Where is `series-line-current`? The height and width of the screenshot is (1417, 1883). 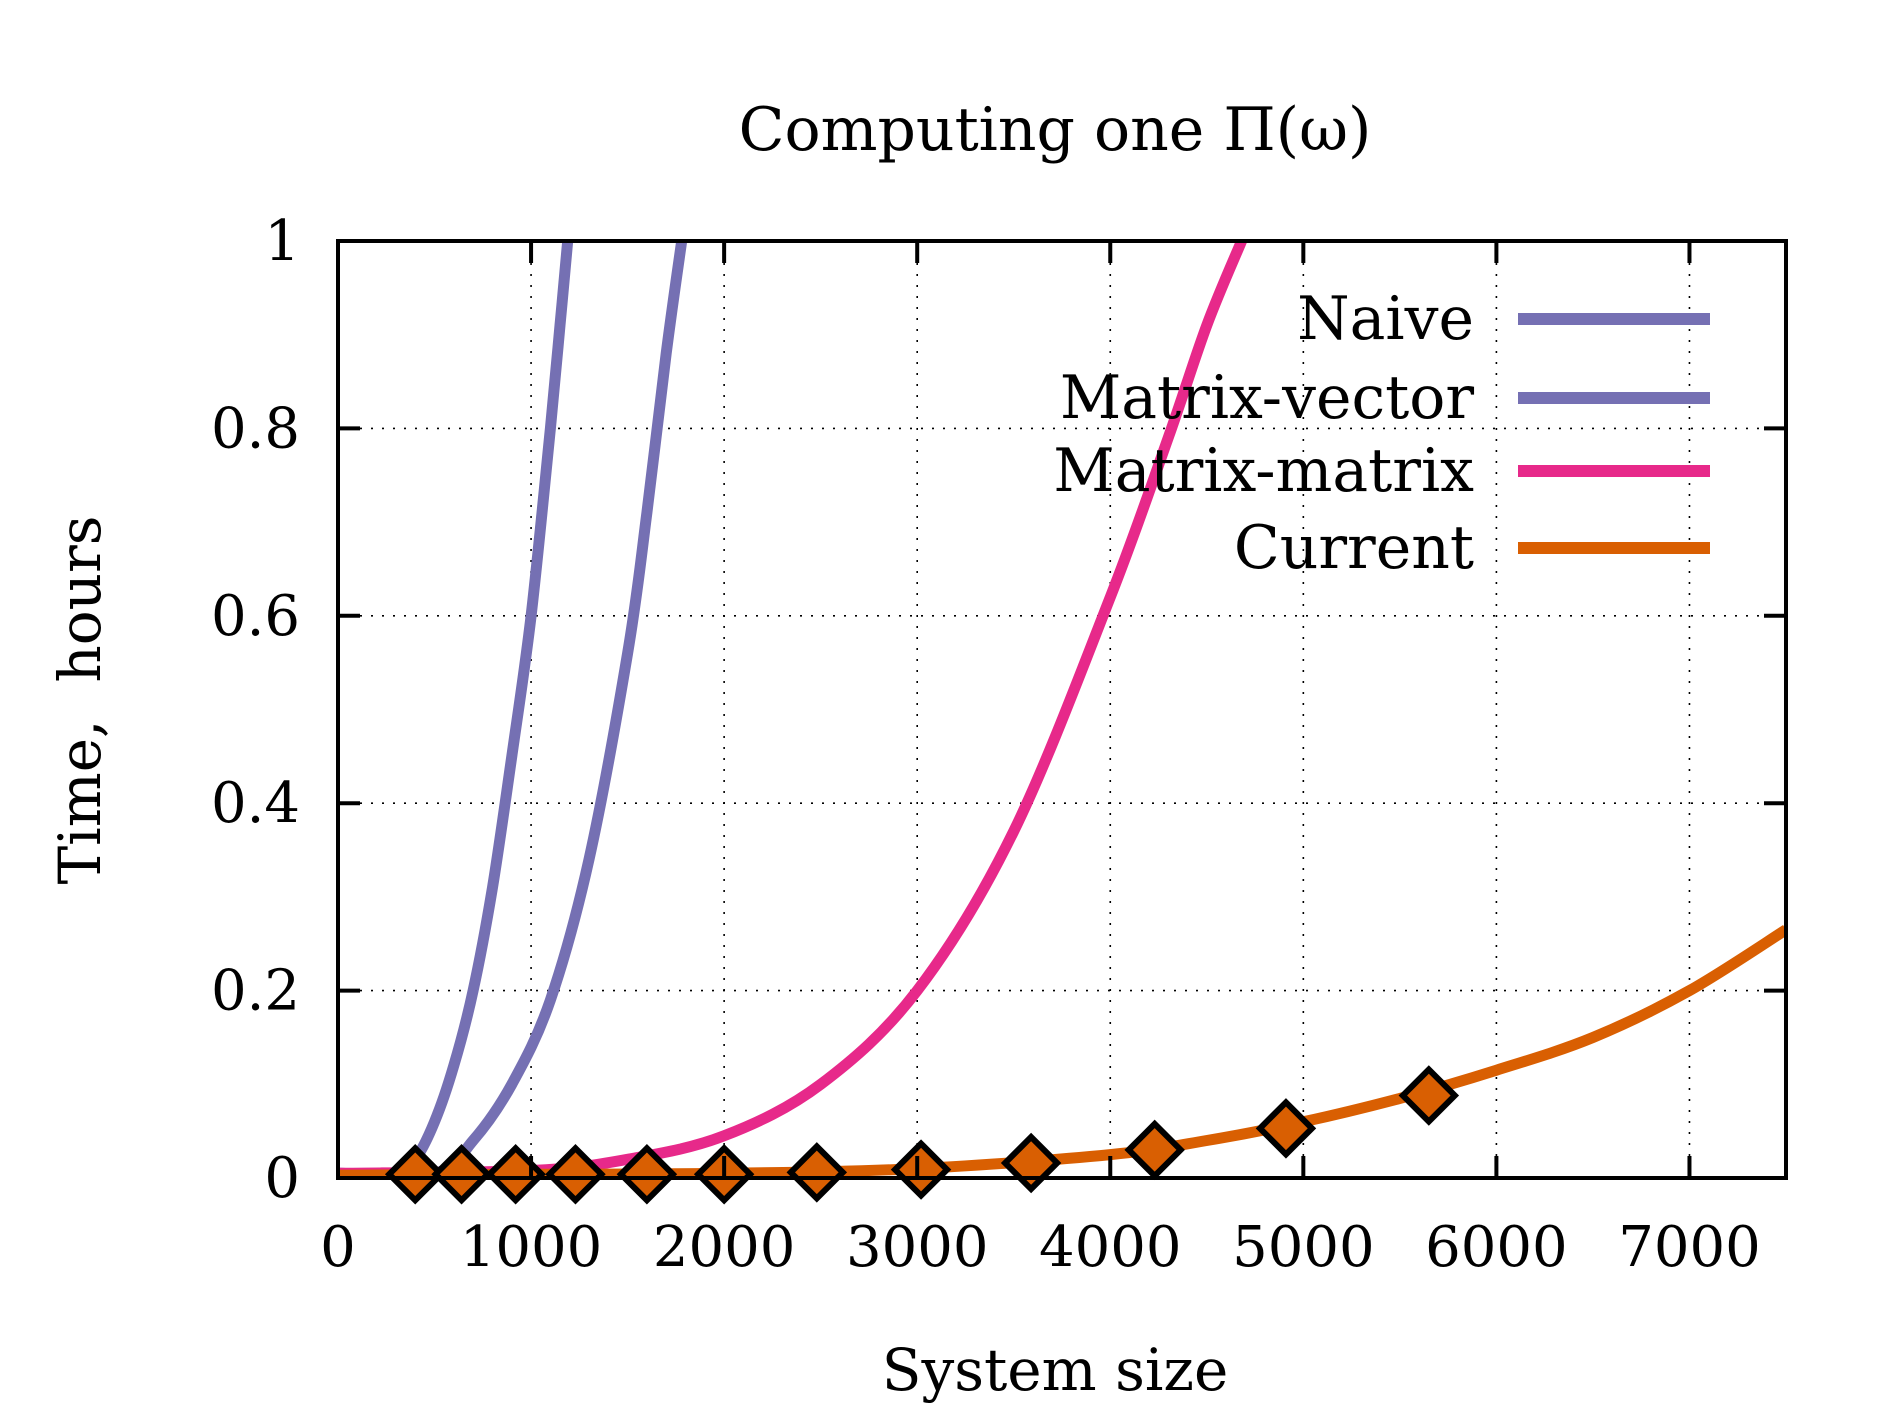 series-line-current is located at coordinates (1062, 1051).